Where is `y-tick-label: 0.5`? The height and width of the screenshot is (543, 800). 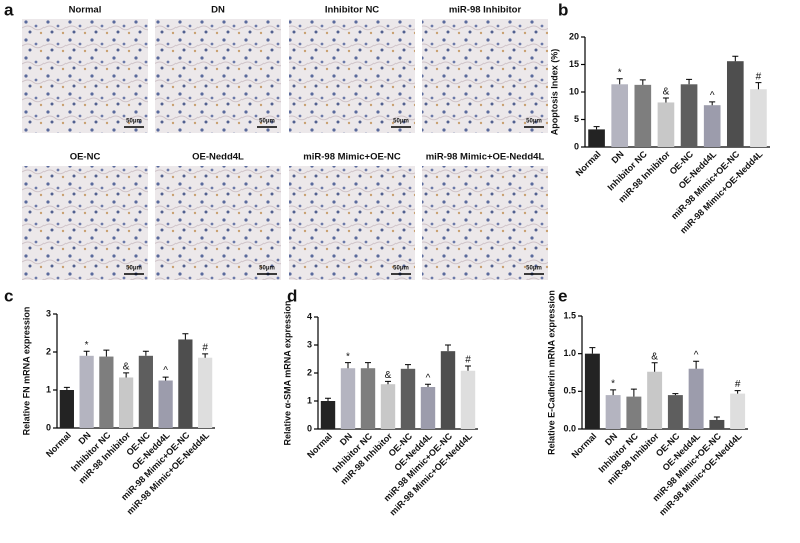
y-tick-label: 0.5 is located at coordinates (569, 391).